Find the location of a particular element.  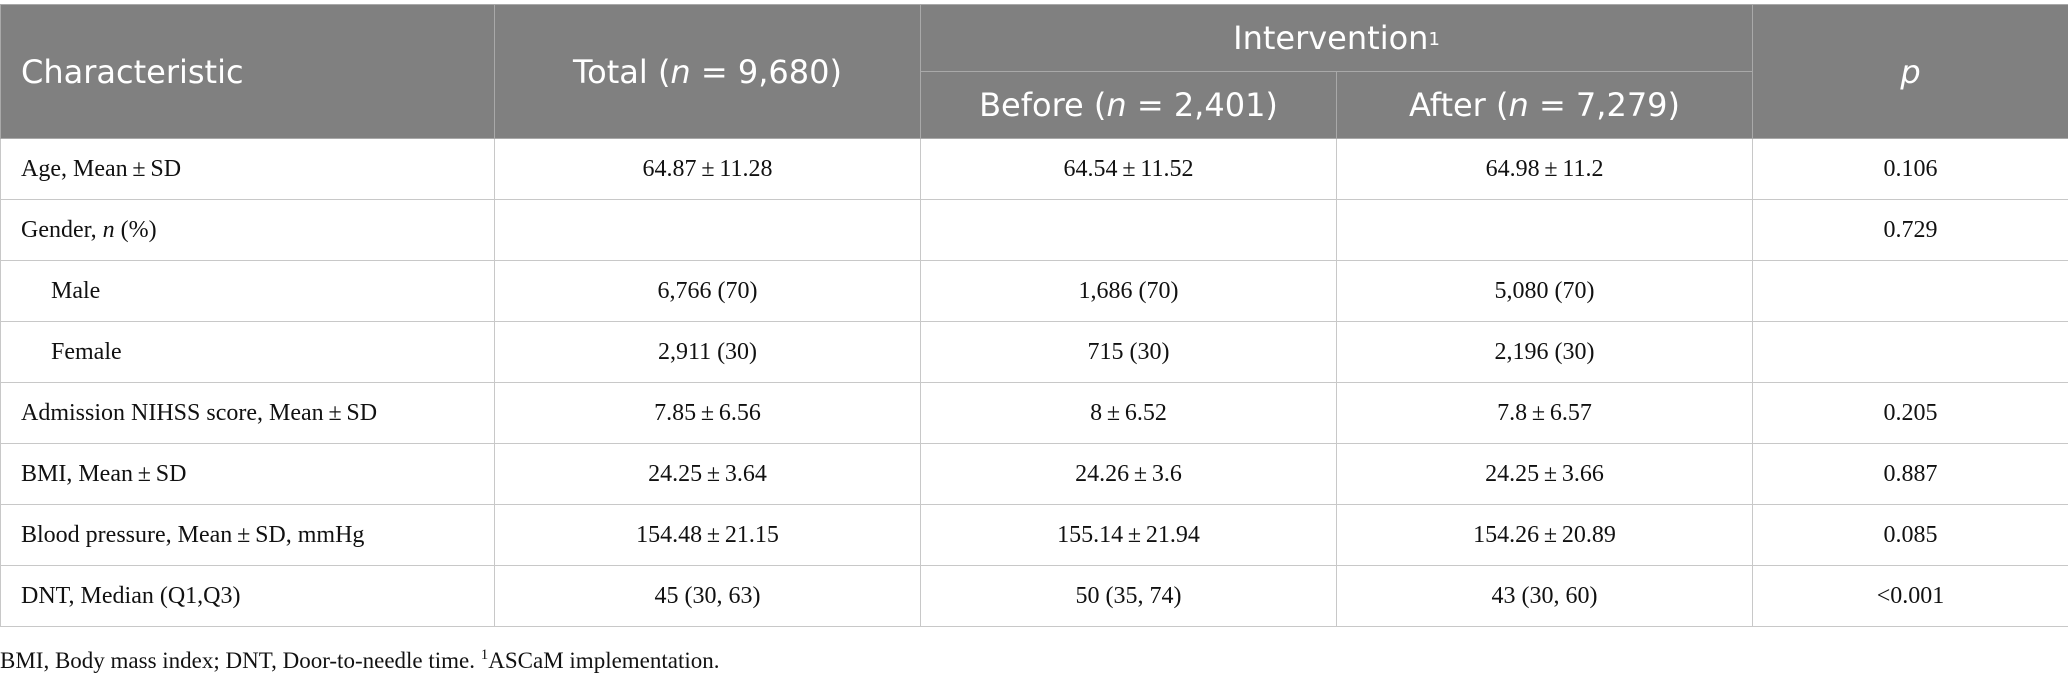

after-cell: 2,196 (30) is located at coordinates (1544, 352).